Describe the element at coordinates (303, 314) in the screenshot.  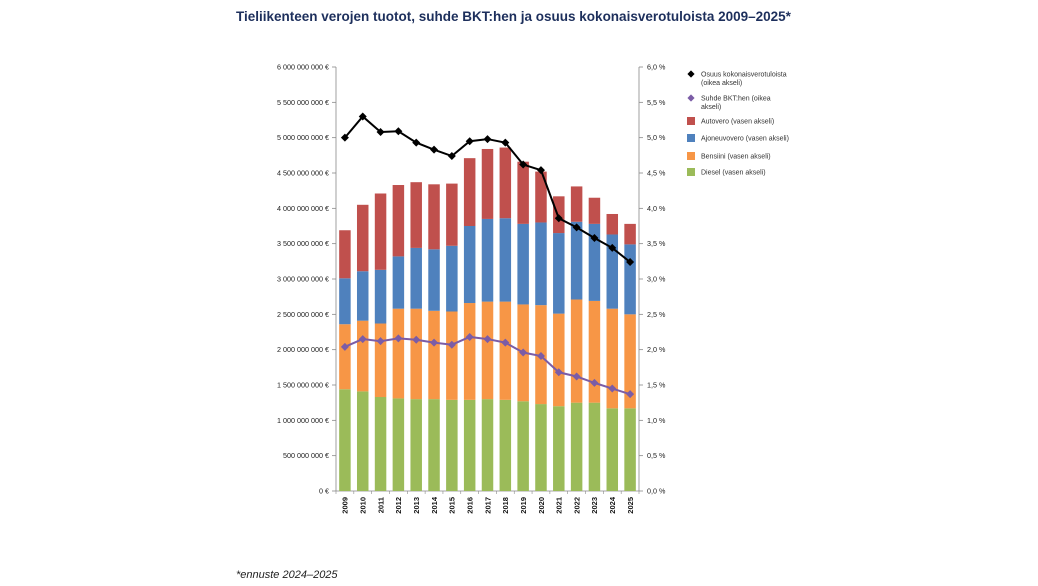
I see `left-axis-tick-label: 2 500 000 000 €` at that location.